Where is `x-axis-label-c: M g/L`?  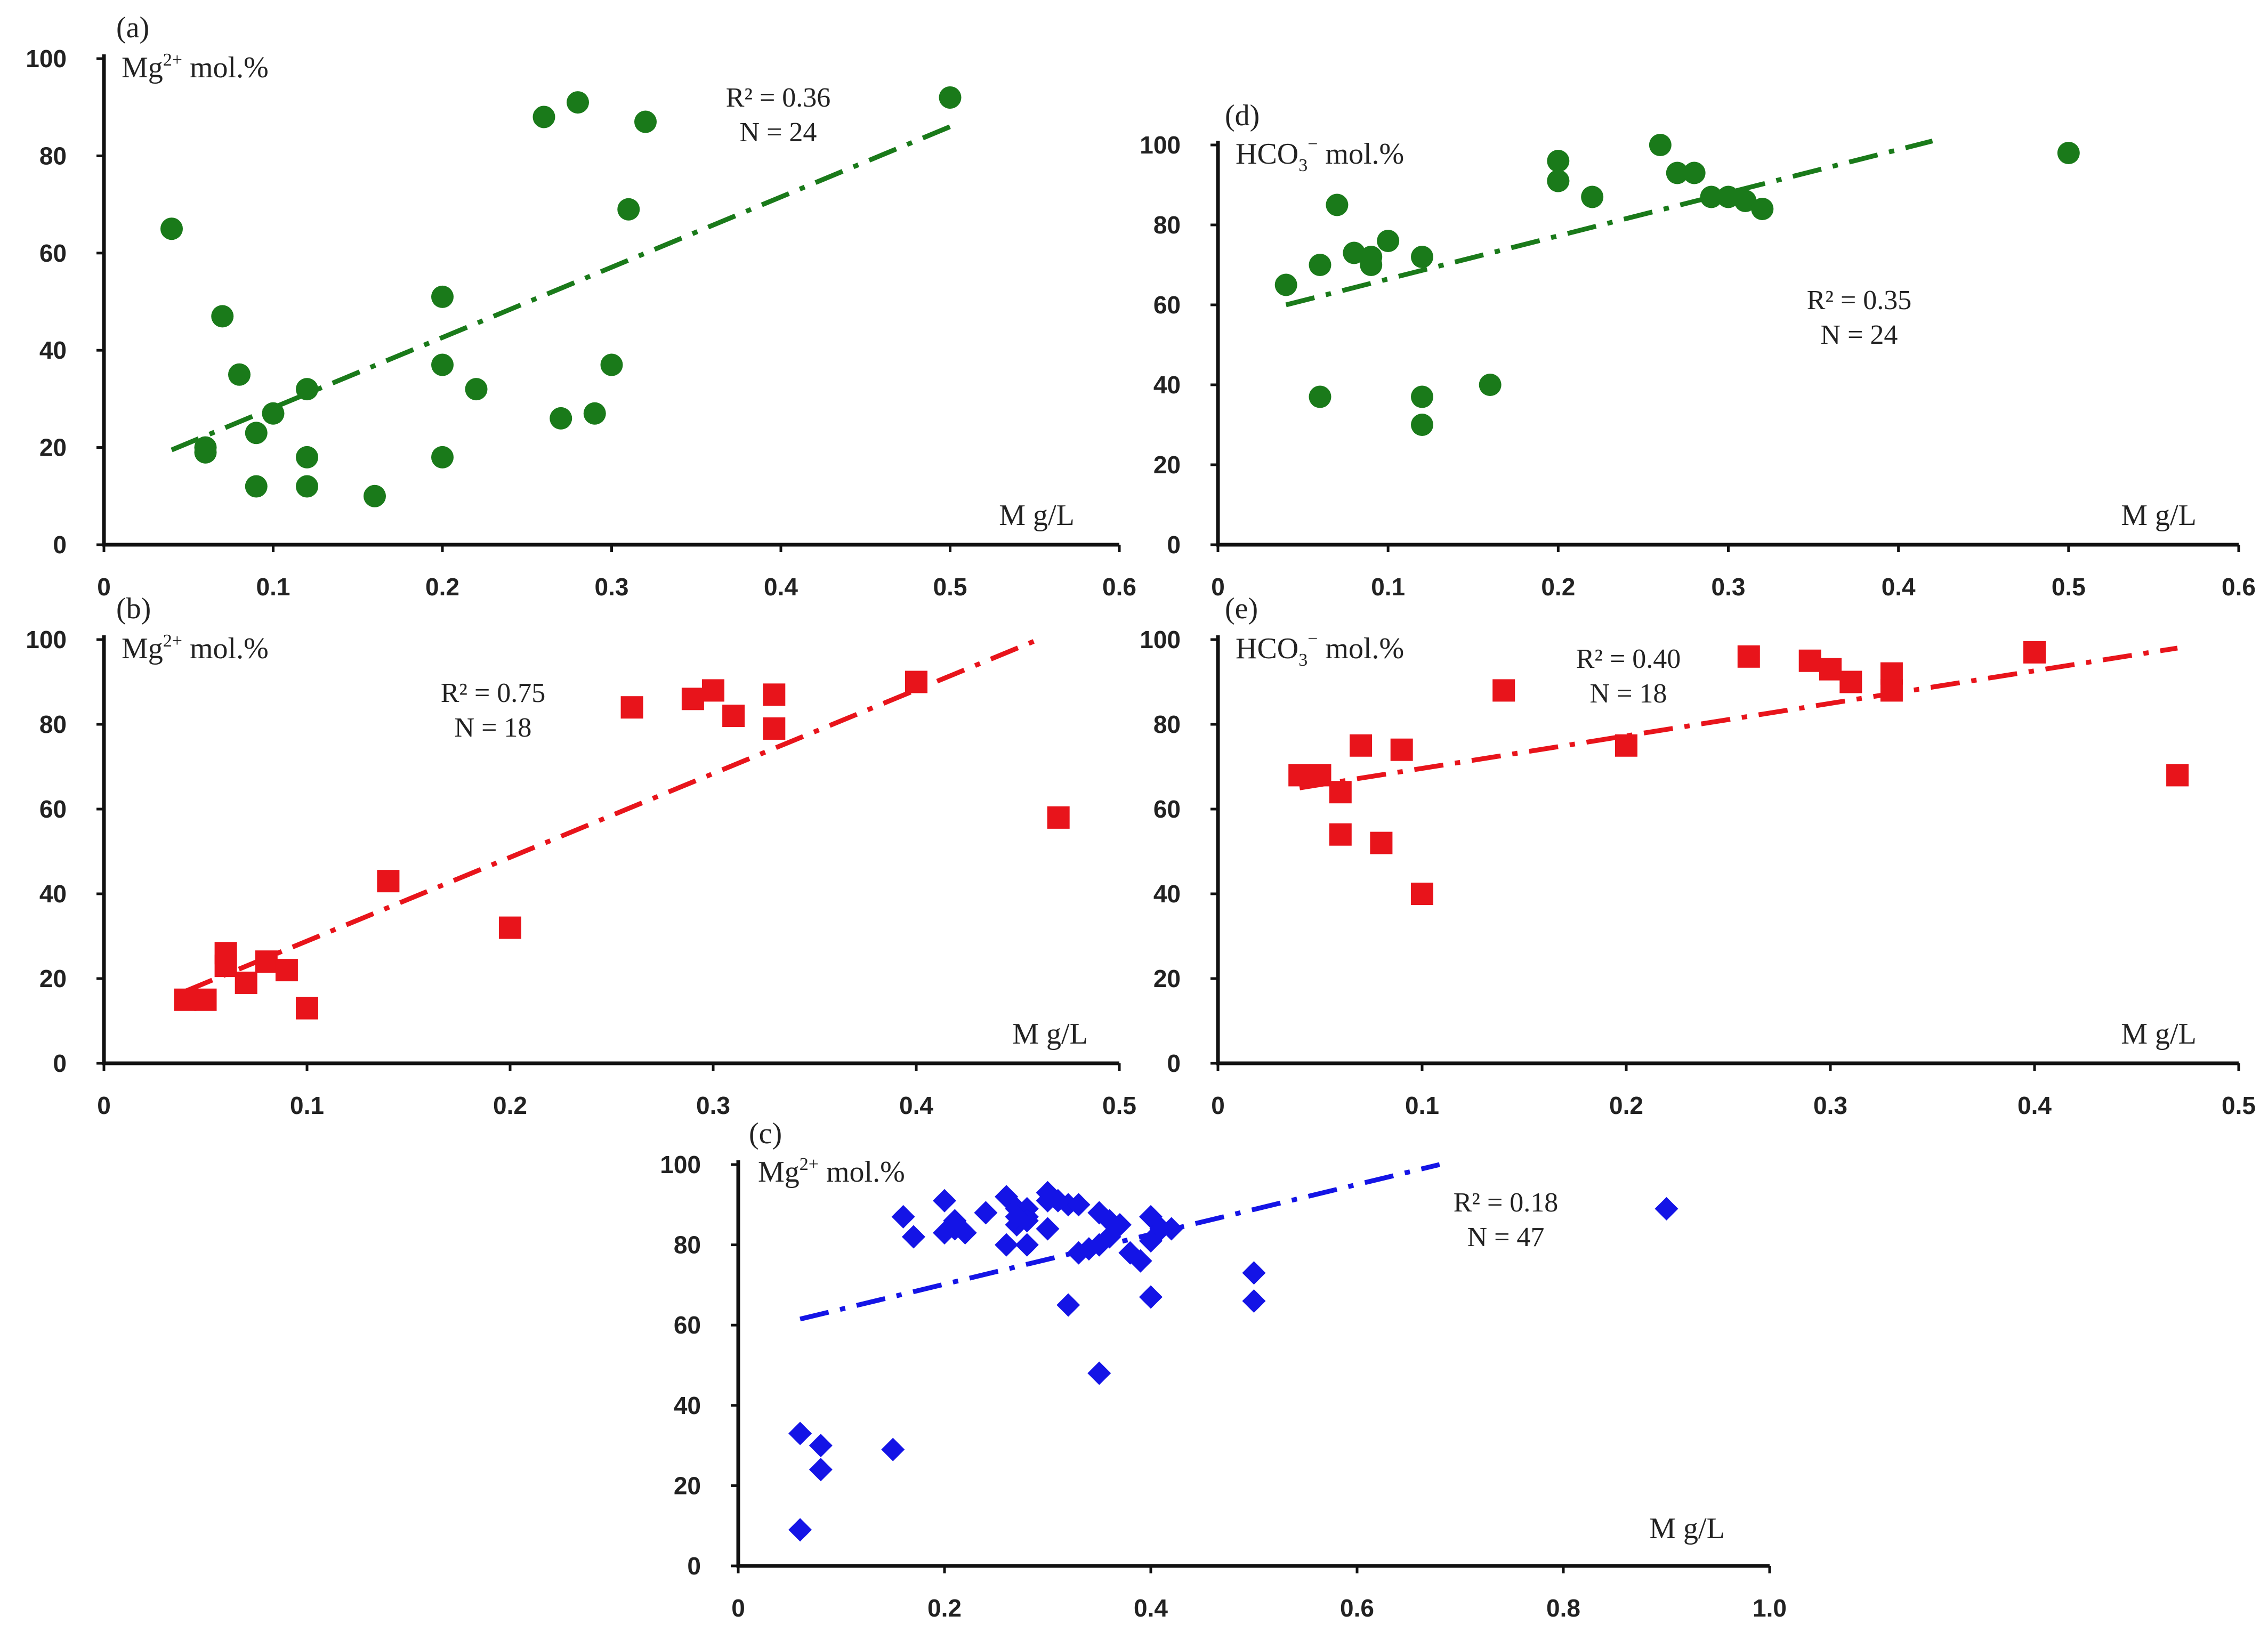 x-axis-label-c: M g/L is located at coordinates (1687, 1528).